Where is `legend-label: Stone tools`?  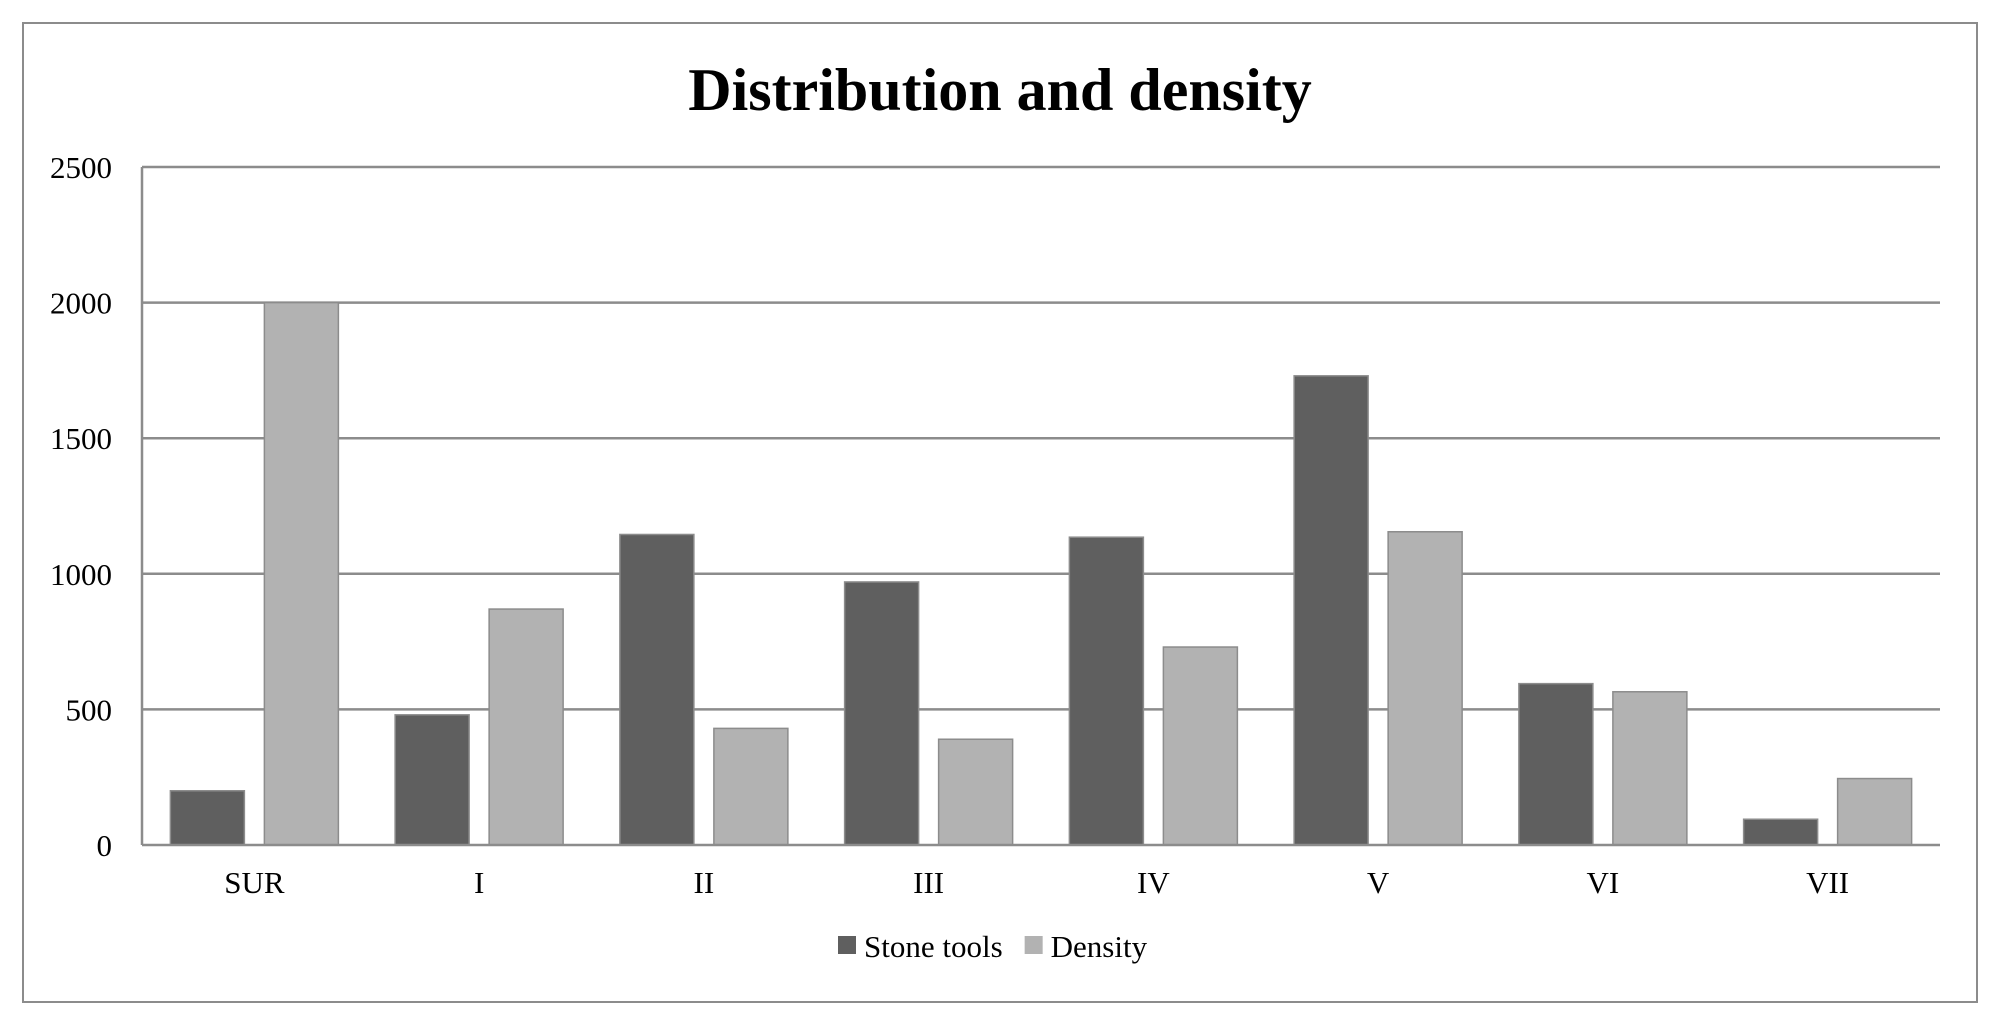 legend-label: Stone tools is located at coordinates (933, 946).